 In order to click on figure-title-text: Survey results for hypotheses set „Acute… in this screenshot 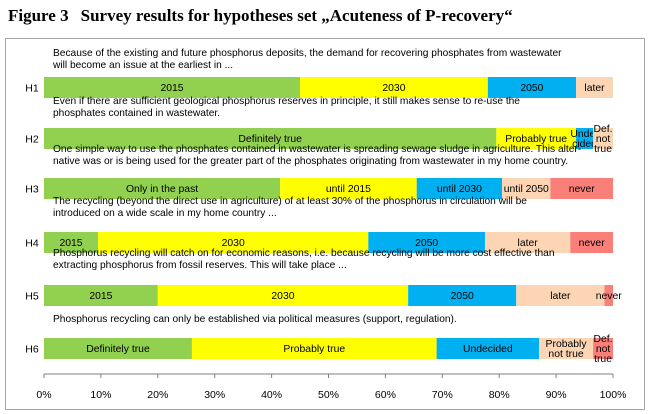, I will do `click(296, 15)`.